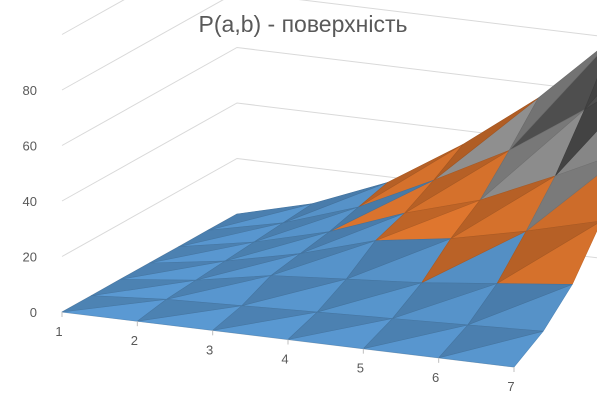 This screenshot has height=413, width=597. I want to click on x-tick-label: 3, so click(209, 349).